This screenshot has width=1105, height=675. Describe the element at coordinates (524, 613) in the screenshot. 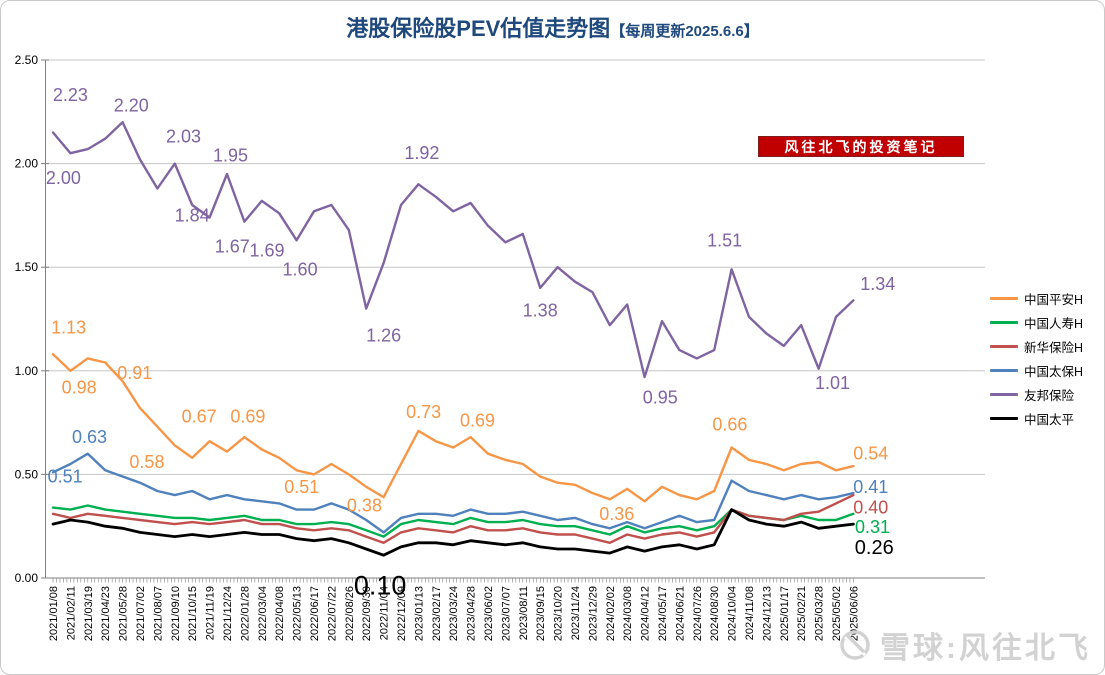

I see `x-axis-label: 2023/08/11` at that location.